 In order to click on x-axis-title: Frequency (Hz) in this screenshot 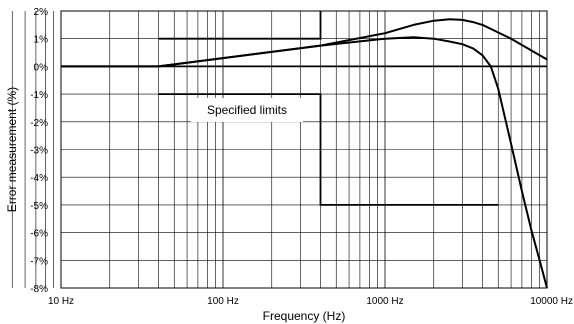, I will do `click(304, 316)`.